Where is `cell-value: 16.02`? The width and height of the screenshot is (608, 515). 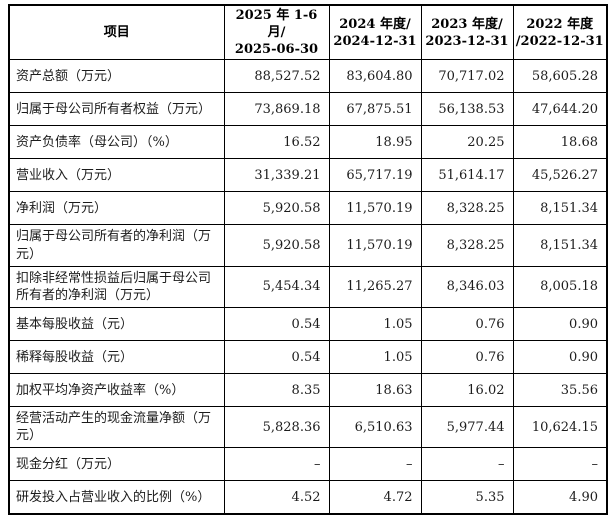 cell-value: 16.02 is located at coordinates (467, 390).